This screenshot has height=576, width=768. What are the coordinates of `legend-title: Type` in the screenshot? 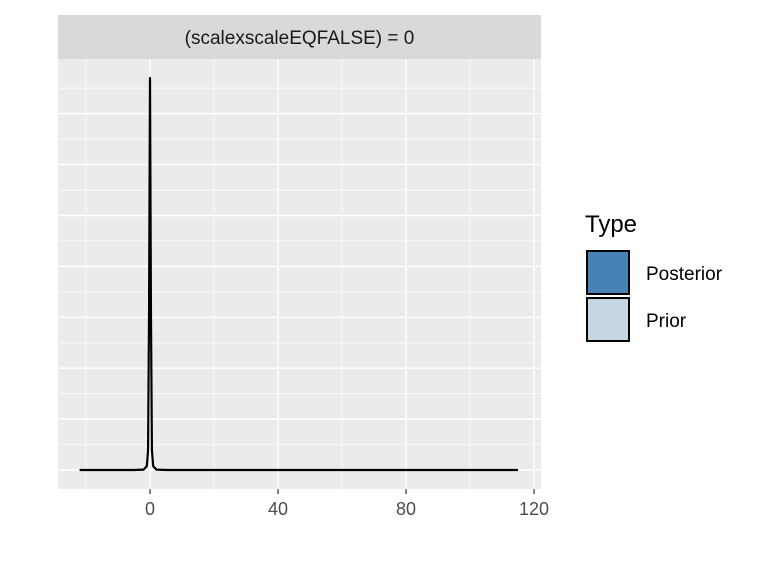 It's located at (611, 224).